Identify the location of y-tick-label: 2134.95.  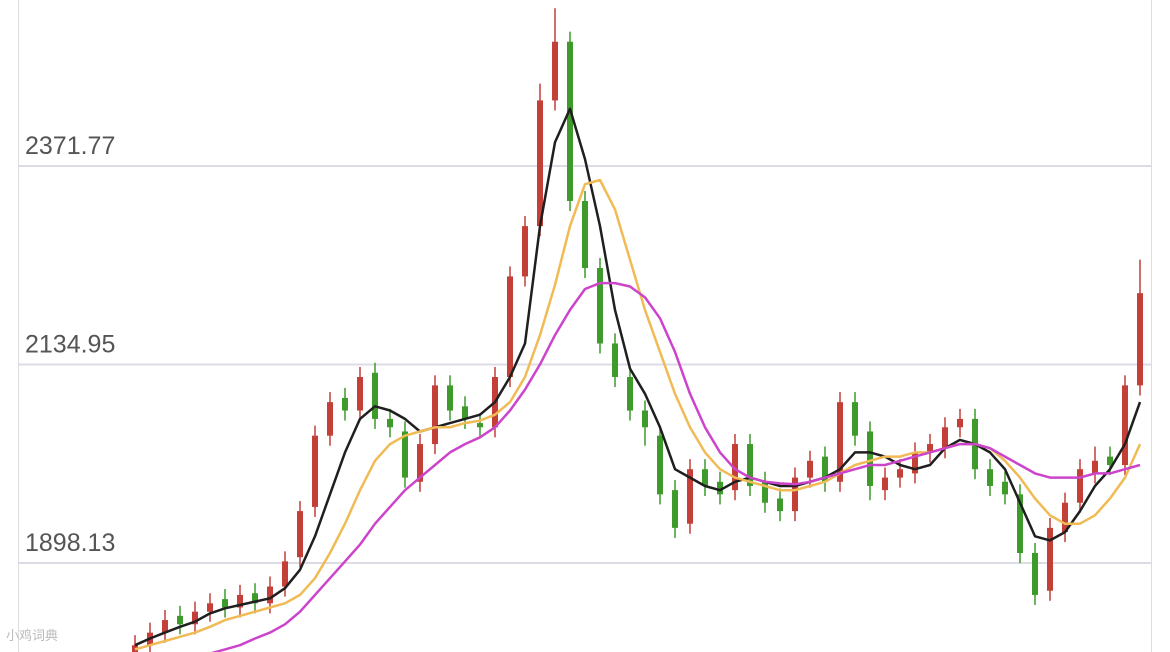
(70, 344).